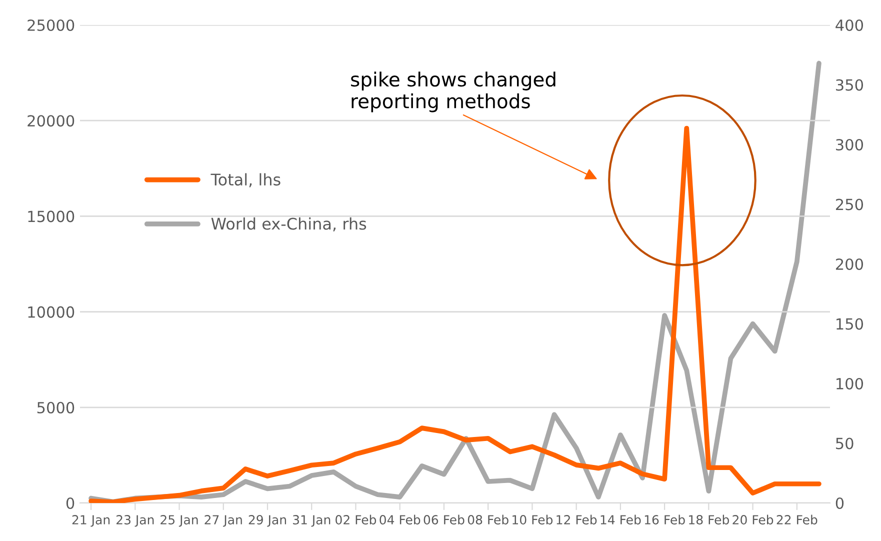 The image size is (881, 541). Describe the element at coordinates (620, 519) in the screenshot. I see `x-tick-label: 14 Feb` at that location.